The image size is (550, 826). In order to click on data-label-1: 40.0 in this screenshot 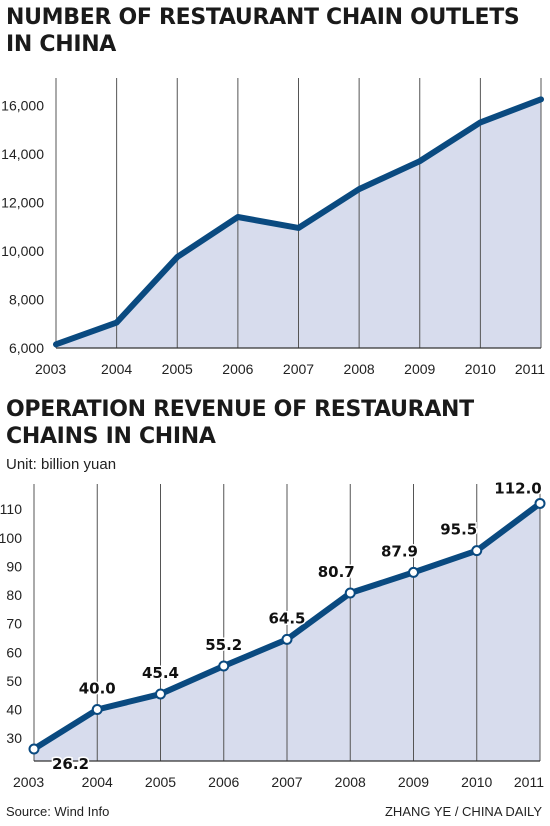, I will do `click(97, 688)`.